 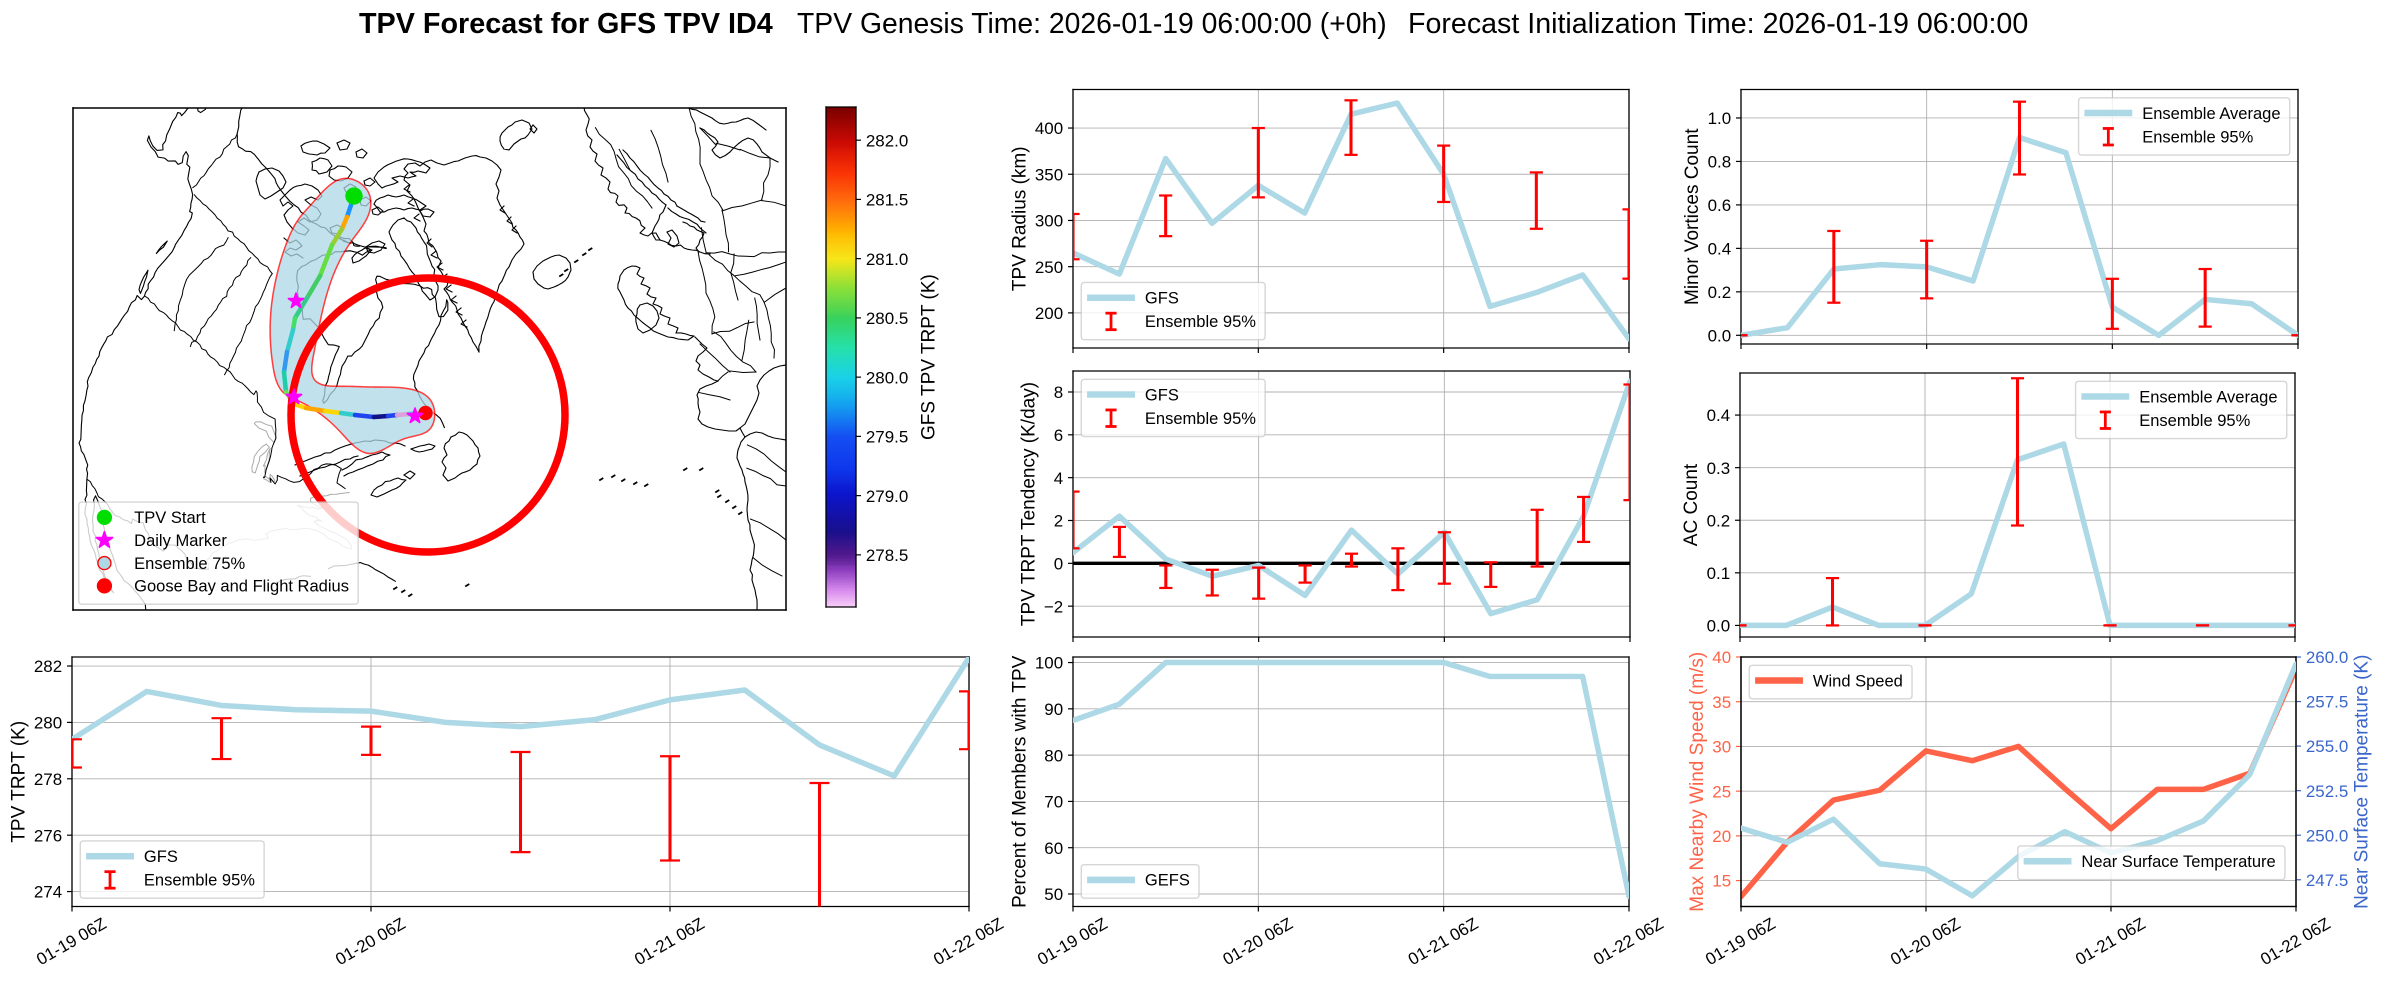 I want to click on svg-text: Daily Marker, so click(x=180, y=540).